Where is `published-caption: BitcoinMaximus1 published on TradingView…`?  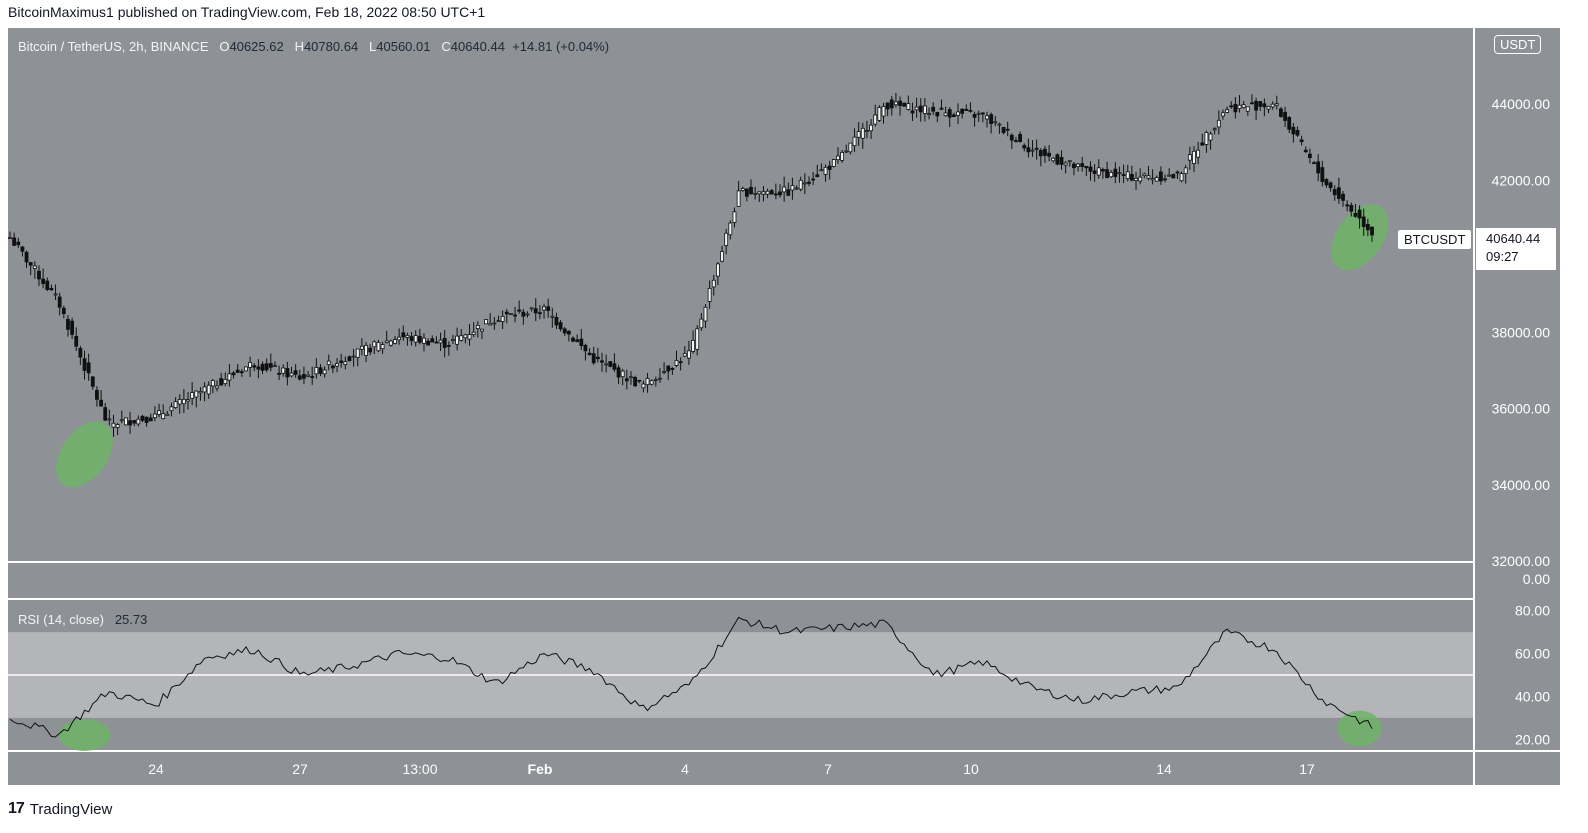 published-caption: BitcoinMaximus1 published on TradingView… is located at coordinates (247, 12).